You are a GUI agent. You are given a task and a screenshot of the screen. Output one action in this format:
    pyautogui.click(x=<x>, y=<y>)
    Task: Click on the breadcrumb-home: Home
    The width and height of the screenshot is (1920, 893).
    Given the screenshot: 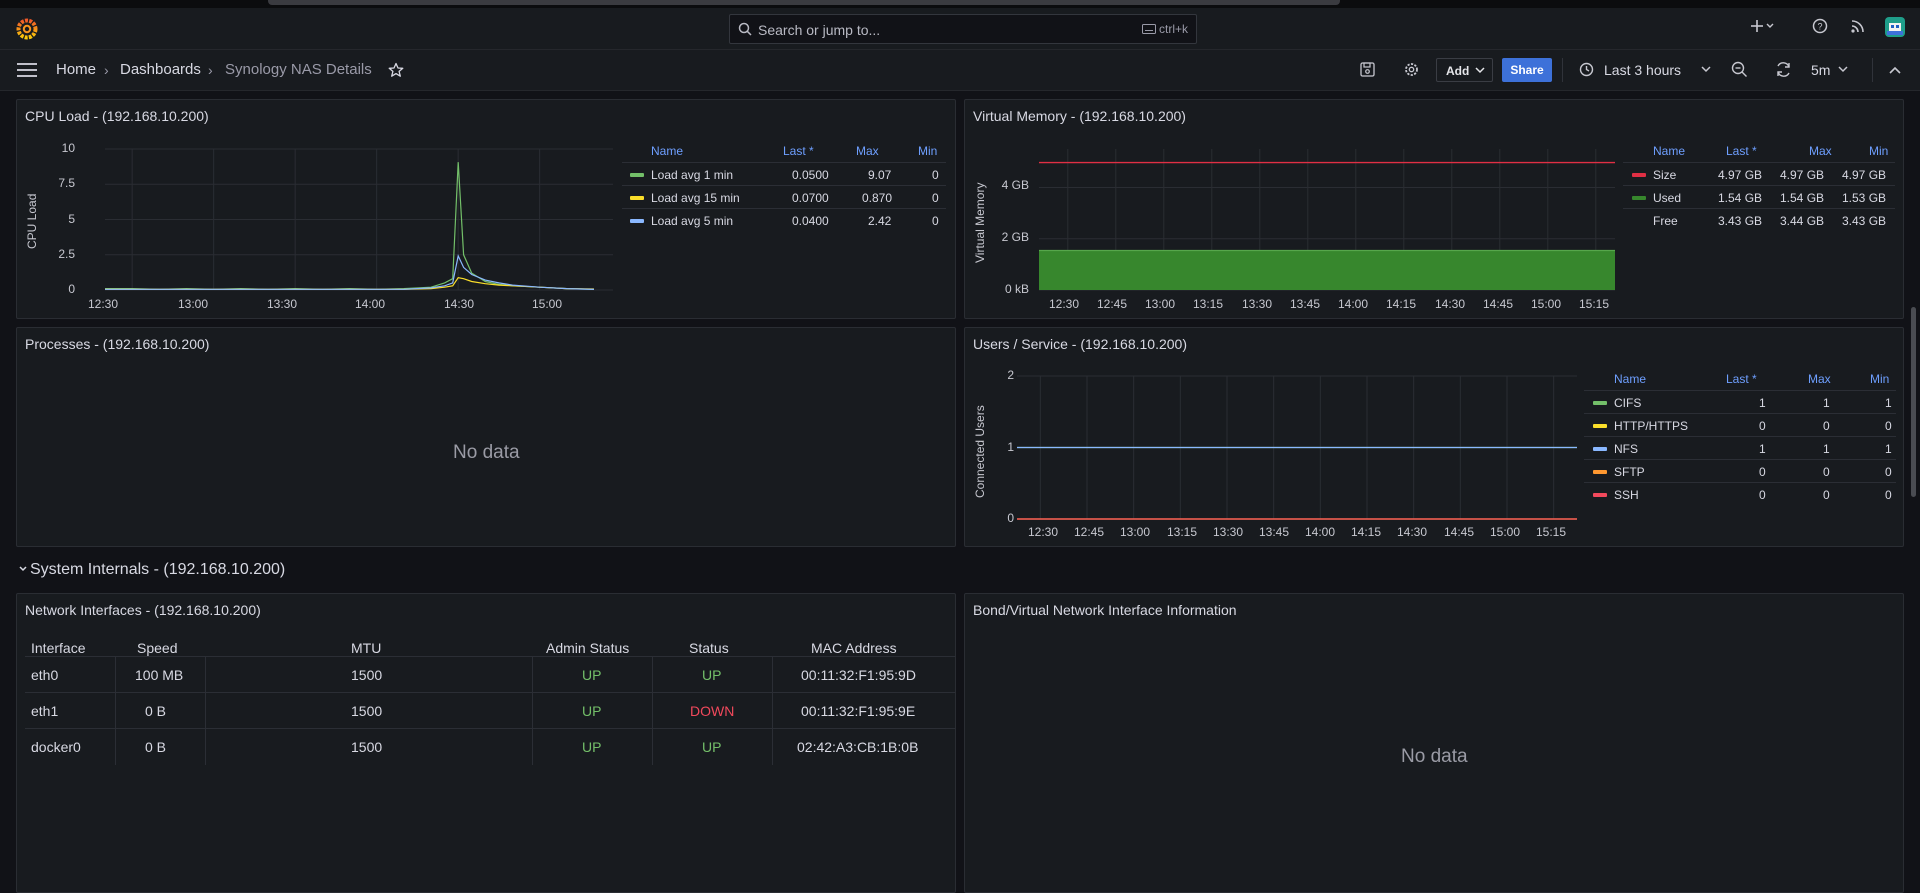 What is the action you would take?
    pyautogui.click(x=76, y=69)
    